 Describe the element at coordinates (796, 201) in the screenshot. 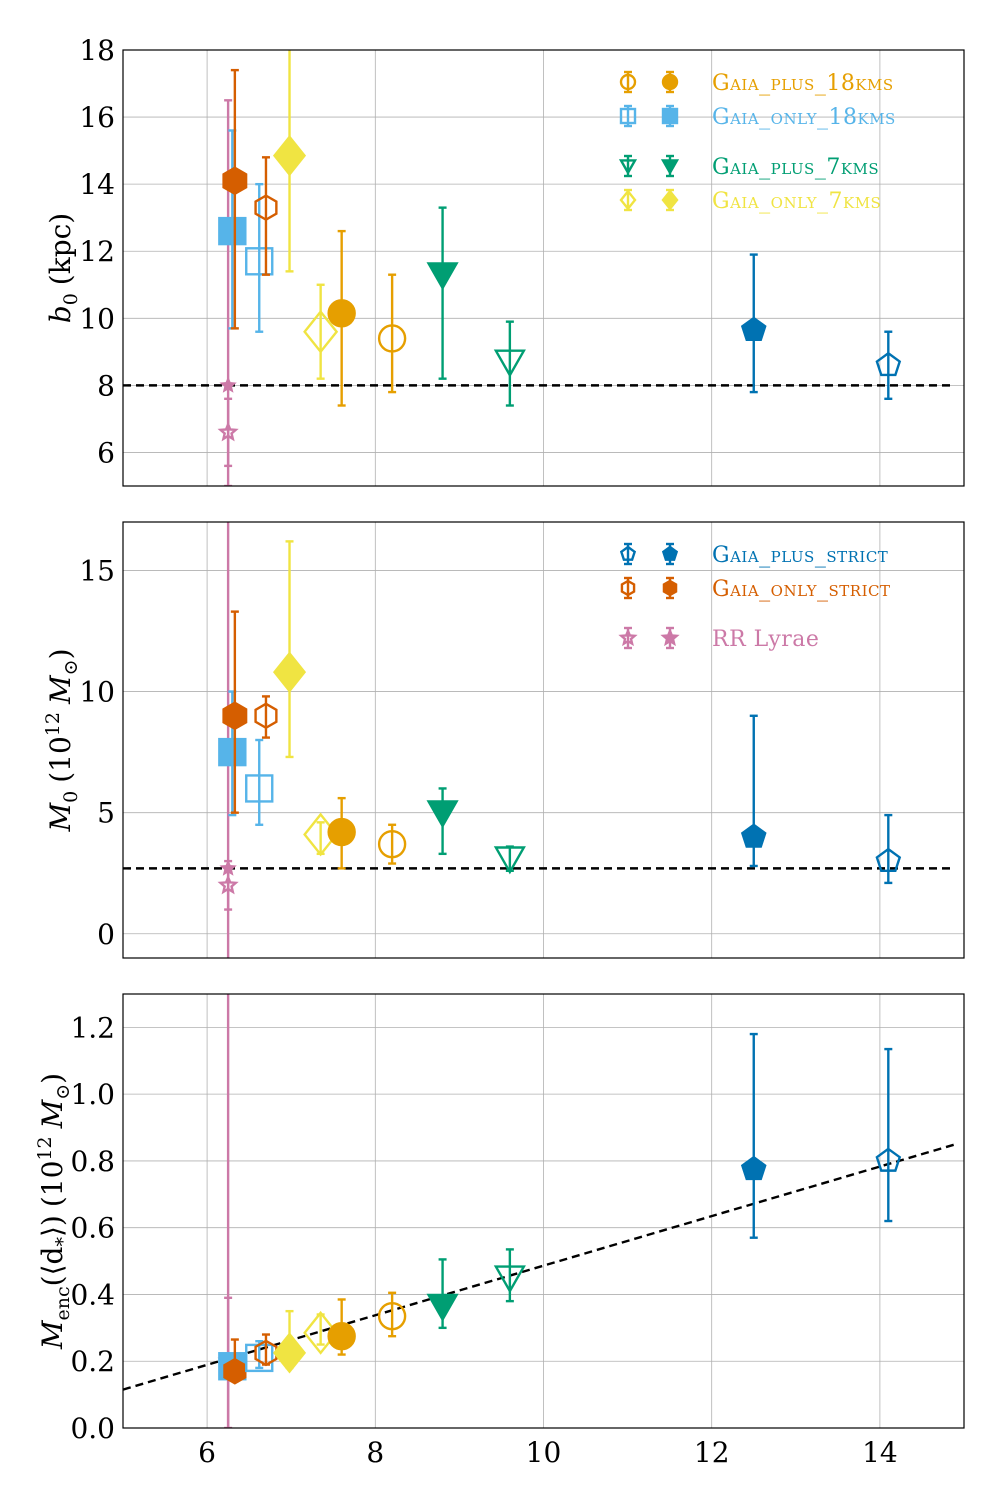

I see `legend-label: Gaia_only_7kms` at that location.